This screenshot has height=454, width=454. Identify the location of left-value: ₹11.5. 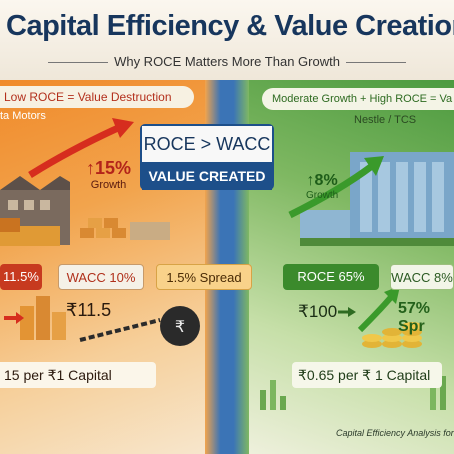
(89, 310).